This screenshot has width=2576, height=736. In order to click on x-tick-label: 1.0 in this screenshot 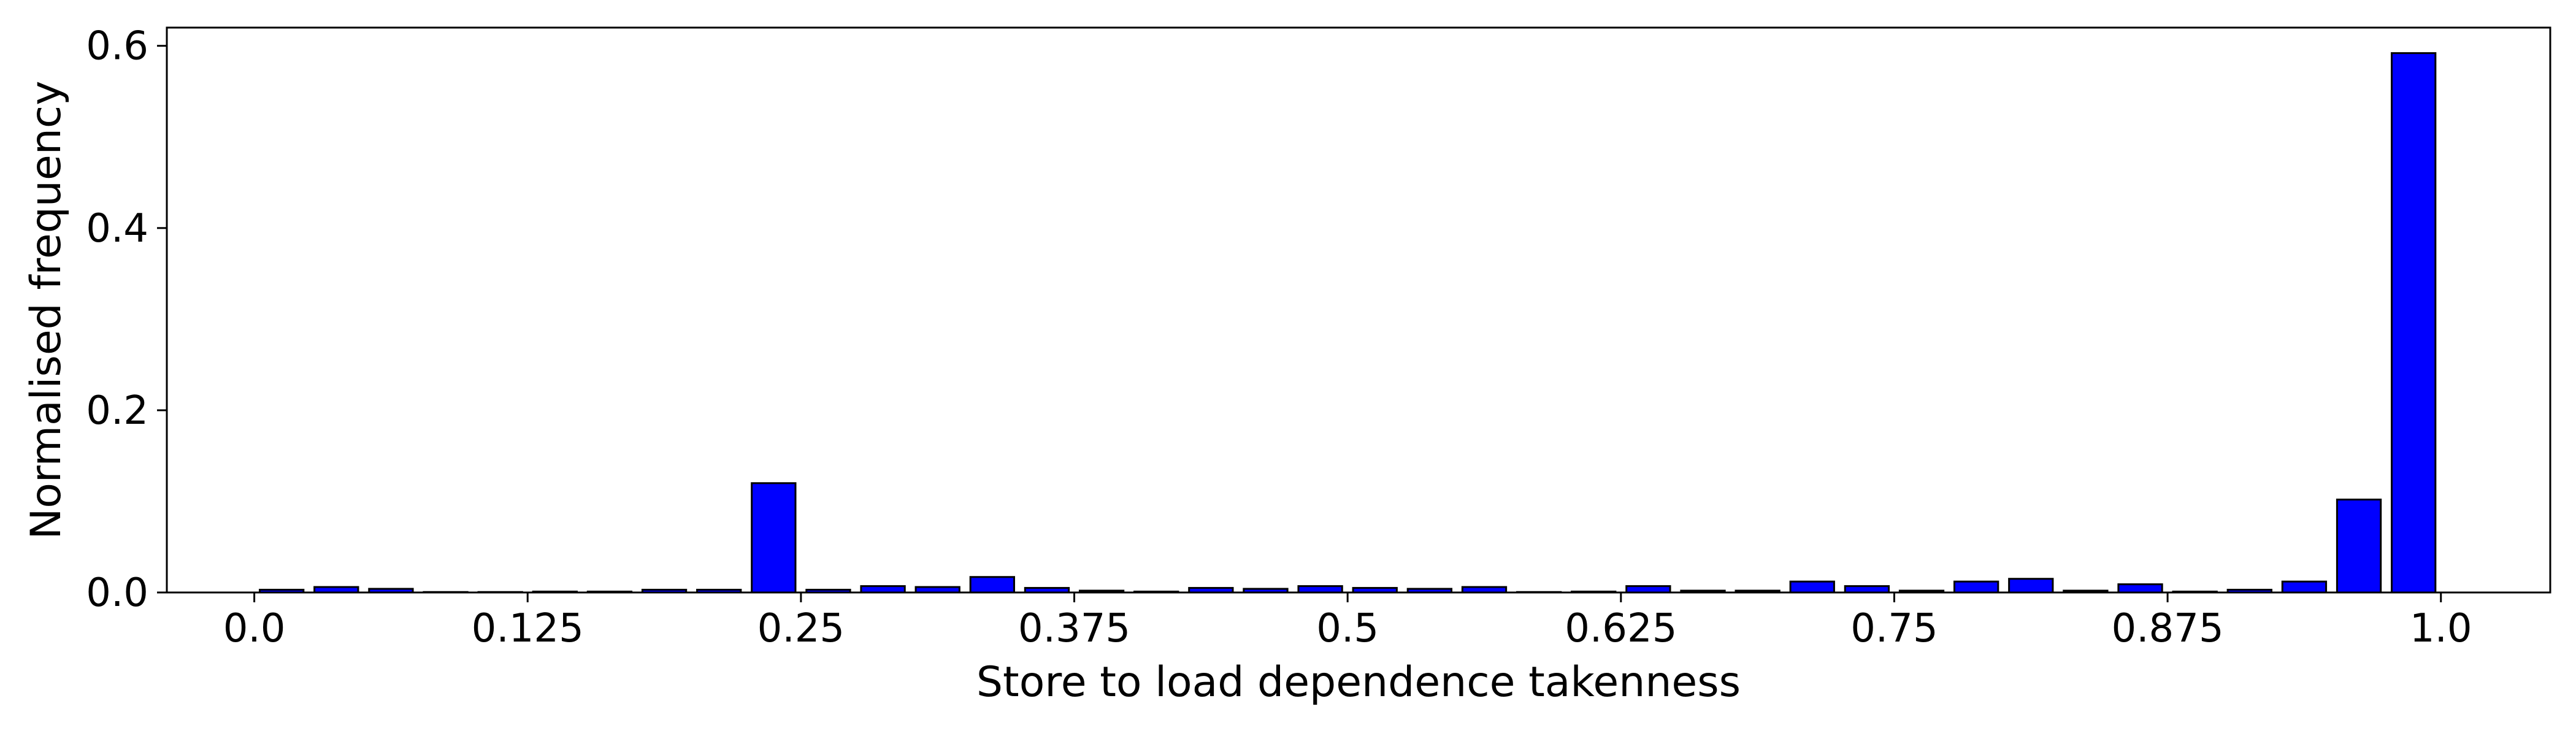, I will do `click(2441, 628)`.